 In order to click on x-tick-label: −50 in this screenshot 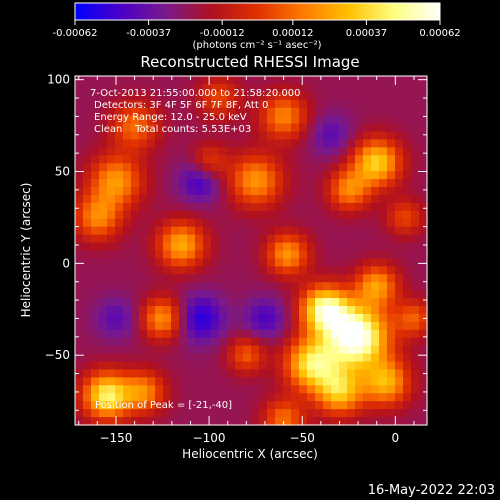, I will do `click(302, 438)`.